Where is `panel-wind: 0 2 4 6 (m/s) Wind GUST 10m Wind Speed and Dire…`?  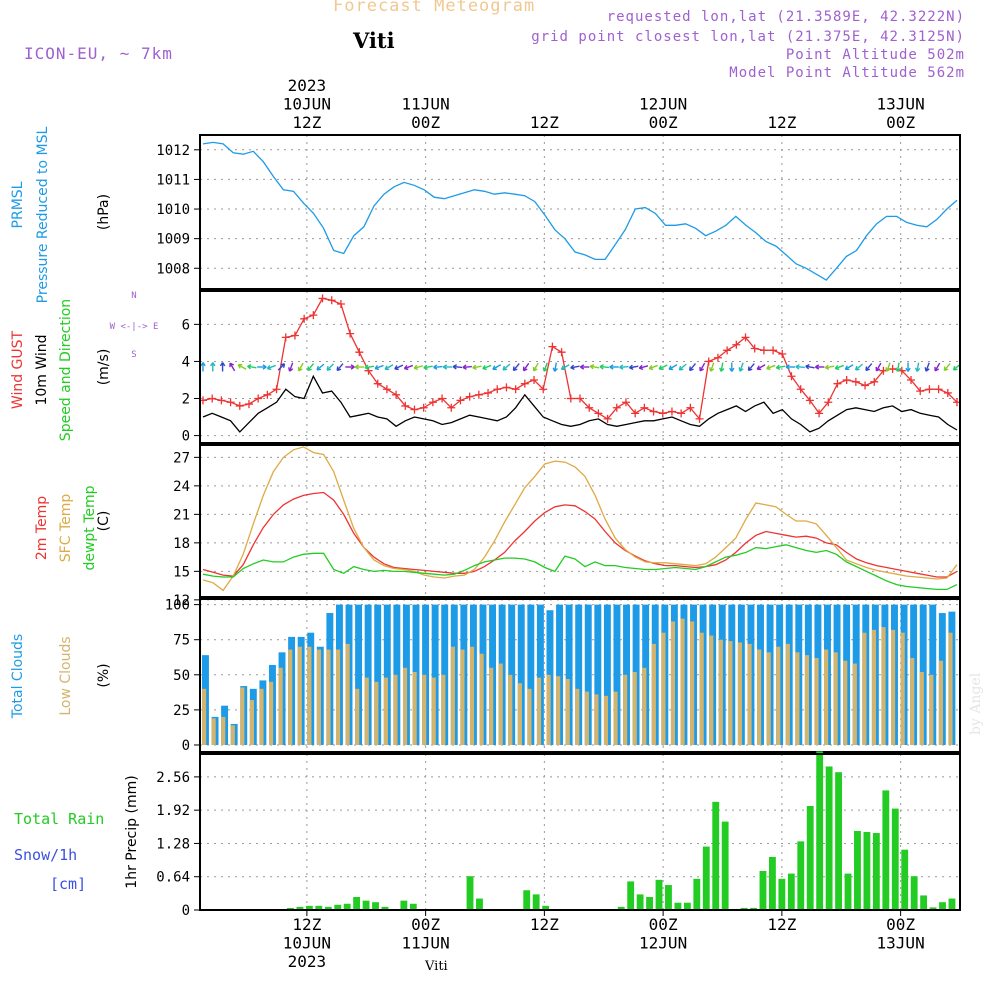 panel-wind: 0 2 4 6 (m/s) Wind GUST 10m Wind Speed and Dire… is located at coordinates (485, 367).